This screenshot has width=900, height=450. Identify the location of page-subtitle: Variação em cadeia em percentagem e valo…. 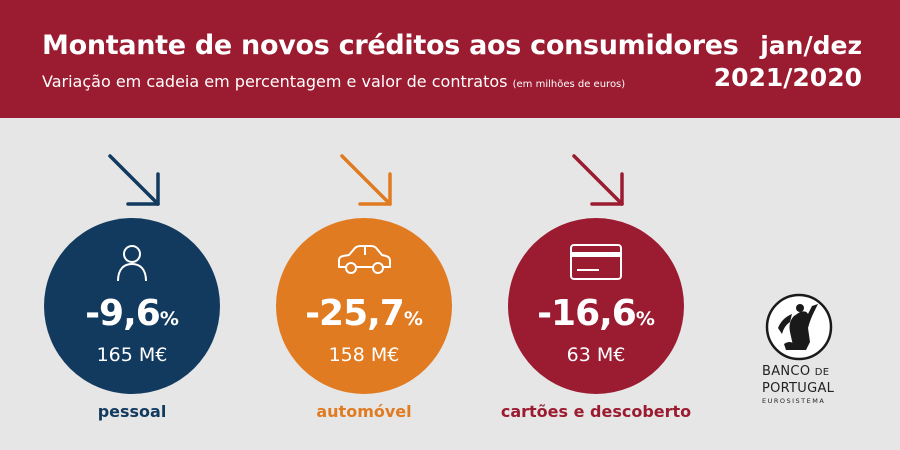
(333, 81).